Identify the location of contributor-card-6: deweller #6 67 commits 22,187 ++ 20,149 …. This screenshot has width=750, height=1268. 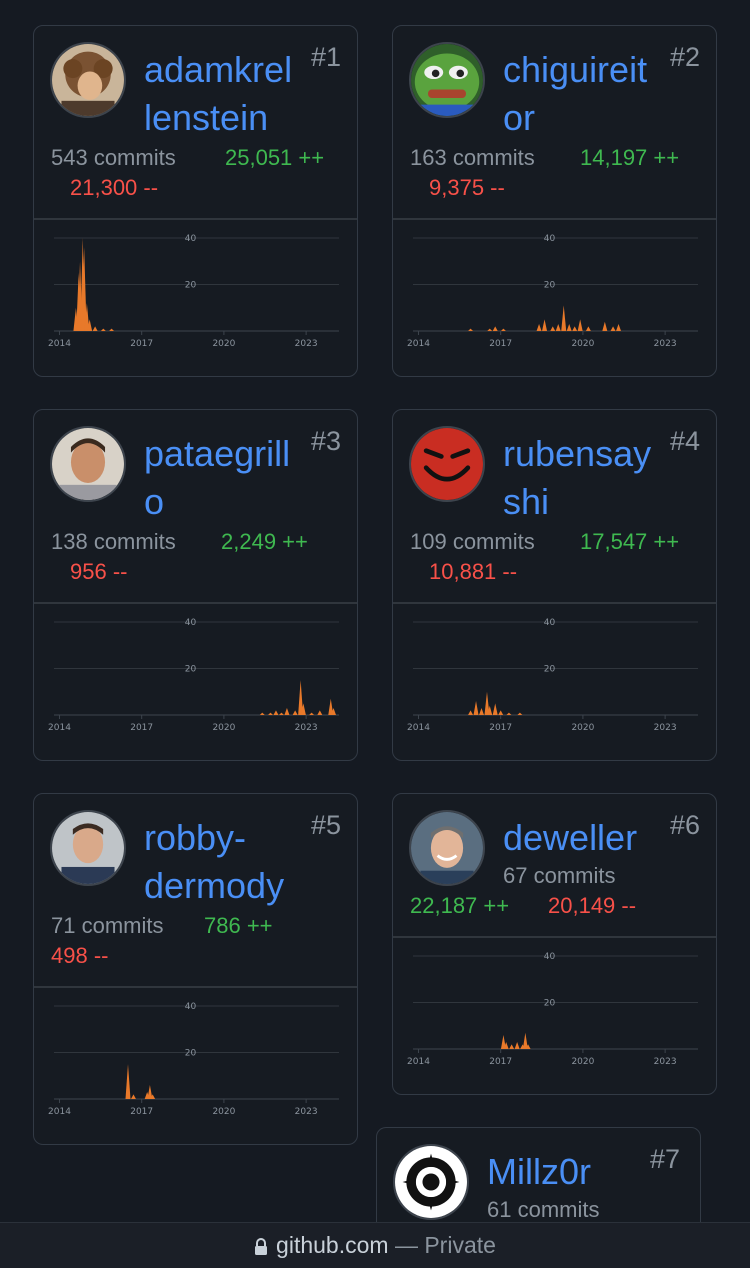
(554, 944).